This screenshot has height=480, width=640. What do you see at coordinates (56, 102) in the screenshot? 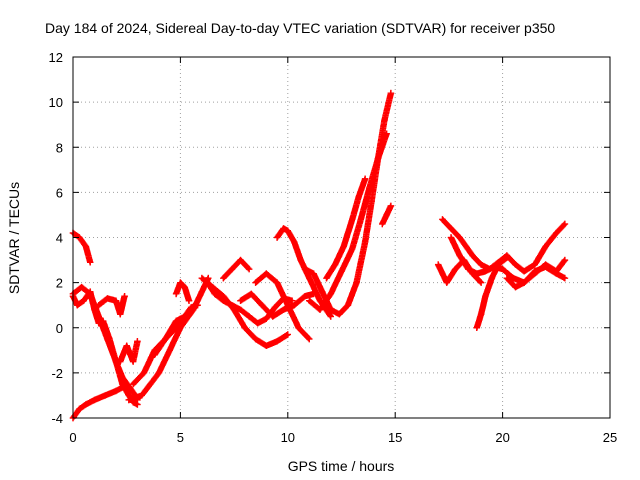
I see `y-tick-label: 10` at bounding box center [56, 102].